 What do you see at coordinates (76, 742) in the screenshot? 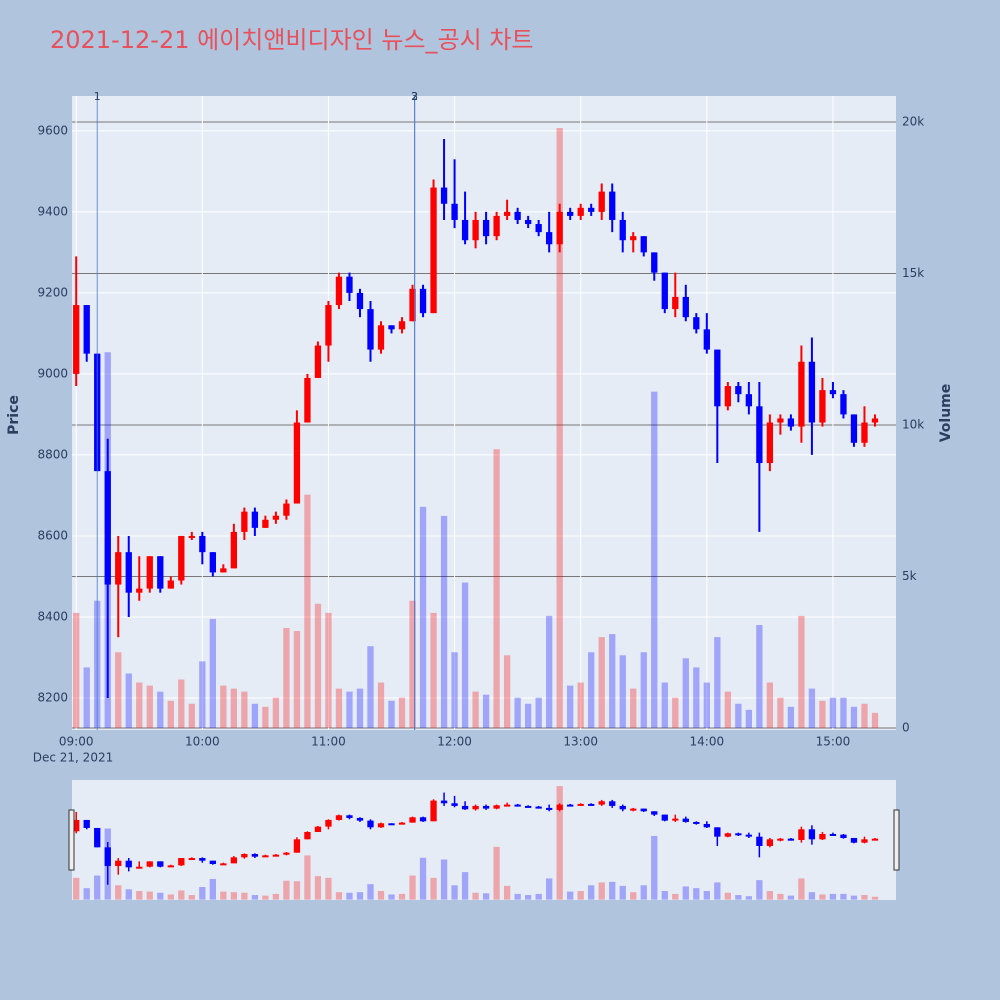
I see `x-tick-label: 09:00` at bounding box center [76, 742].